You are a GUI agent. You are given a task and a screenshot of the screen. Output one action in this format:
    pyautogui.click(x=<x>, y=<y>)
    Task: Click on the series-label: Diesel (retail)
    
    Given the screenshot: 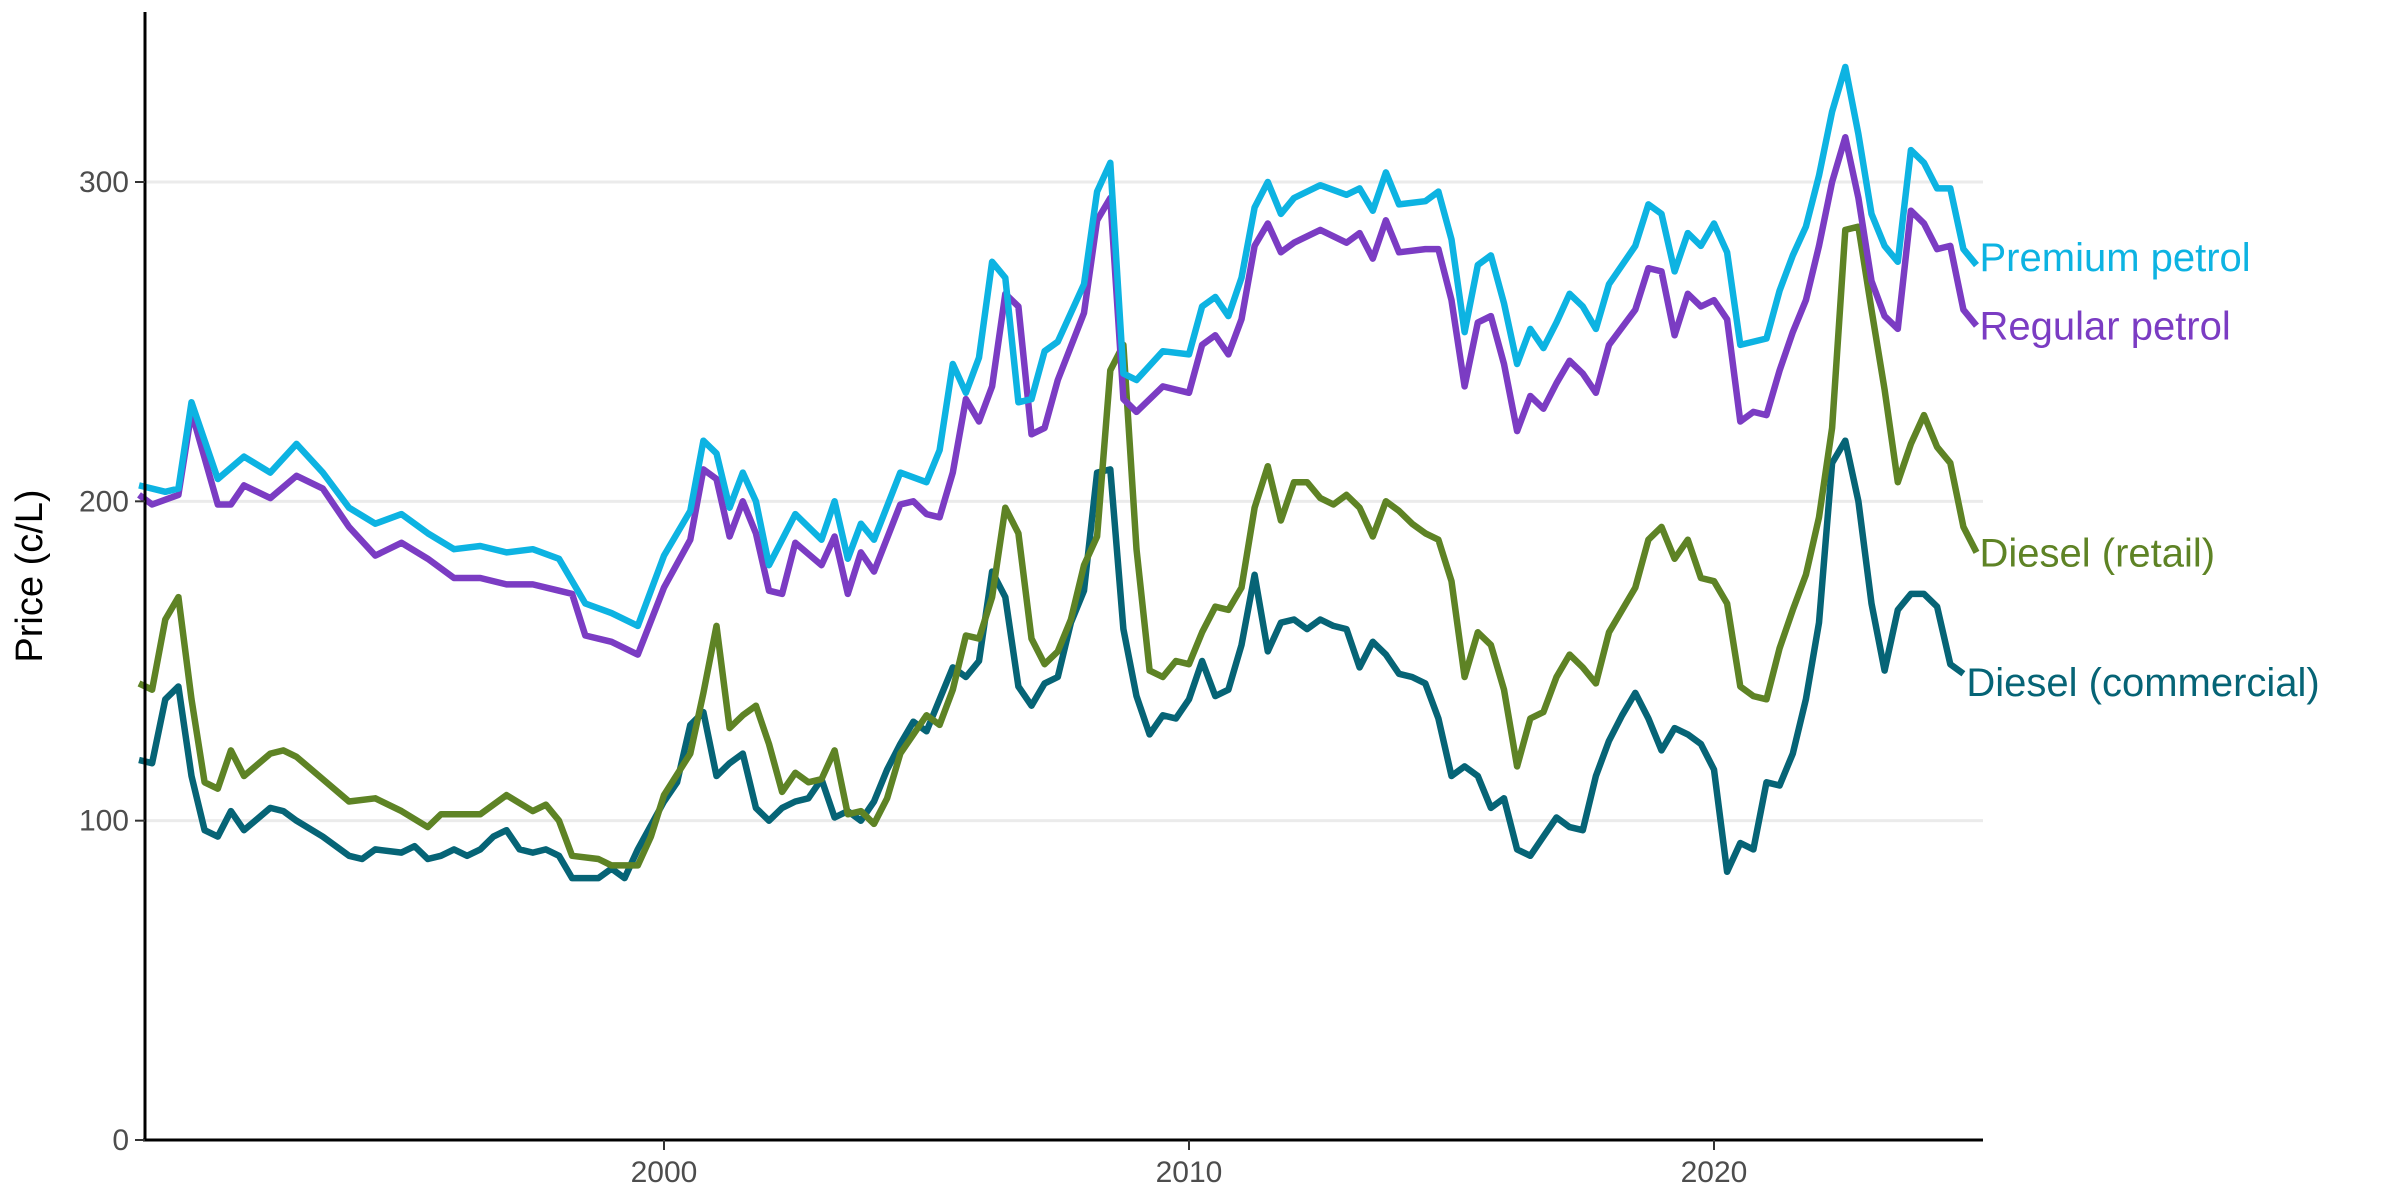 What is the action you would take?
    pyautogui.click(x=2098, y=553)
    